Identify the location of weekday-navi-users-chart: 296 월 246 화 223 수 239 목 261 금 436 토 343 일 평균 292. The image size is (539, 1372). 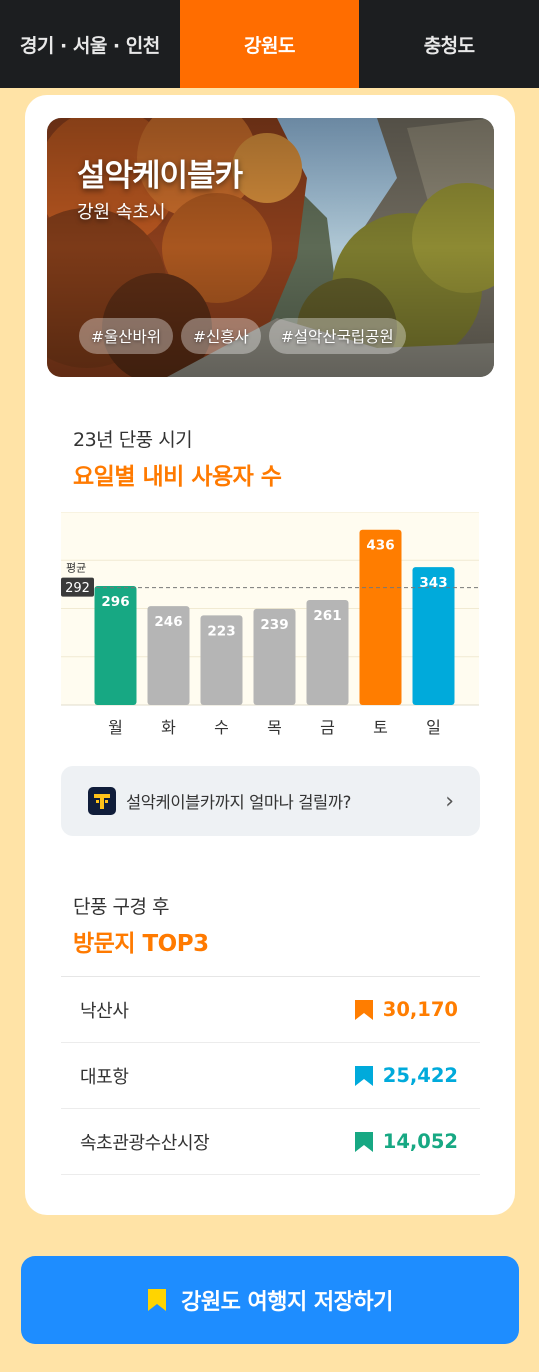
(270, 624).